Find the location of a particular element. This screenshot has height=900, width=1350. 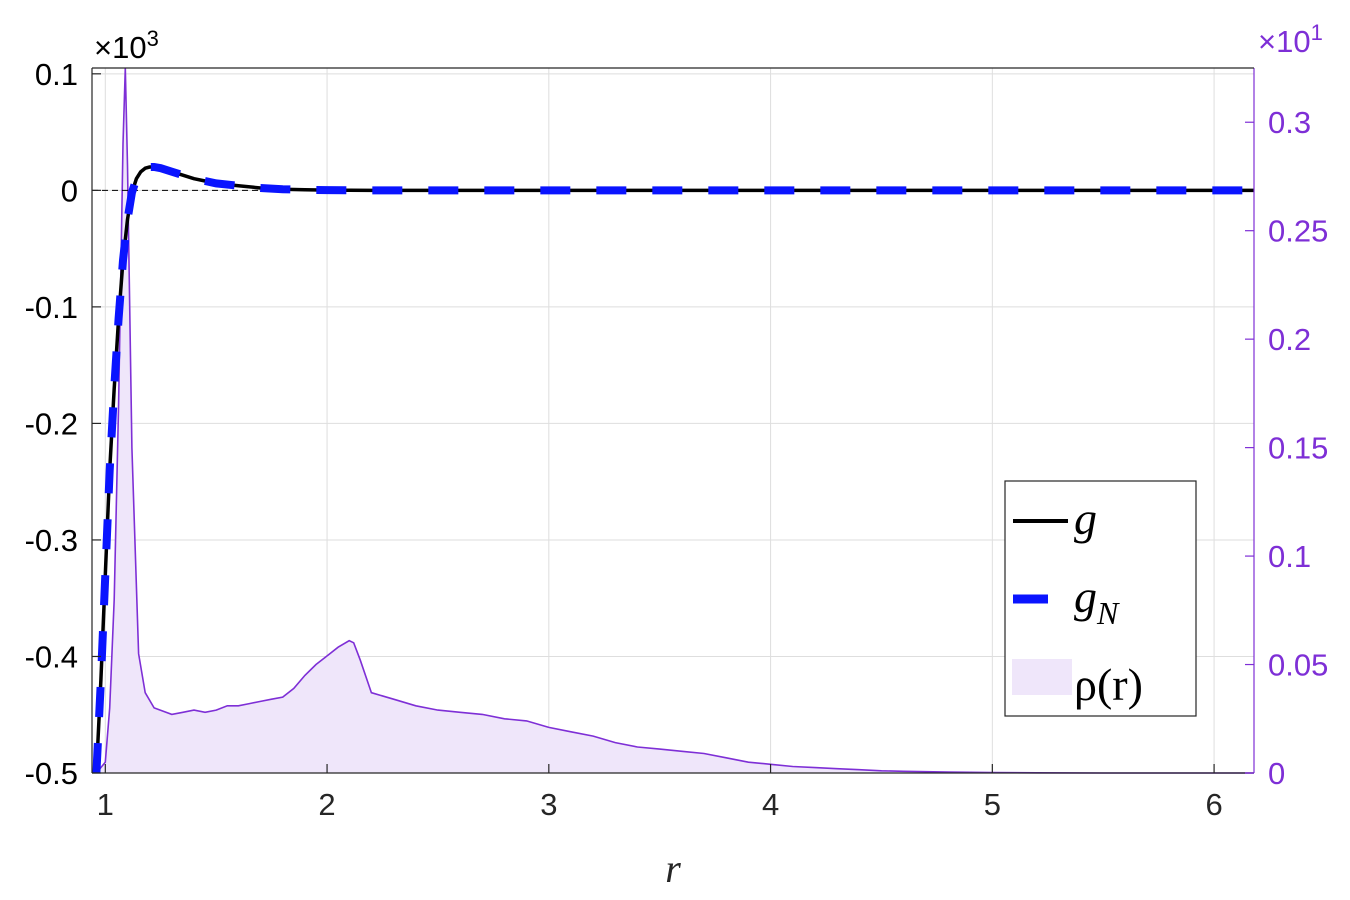

x-tick-label: 2 is located at coordinates (326, 804).